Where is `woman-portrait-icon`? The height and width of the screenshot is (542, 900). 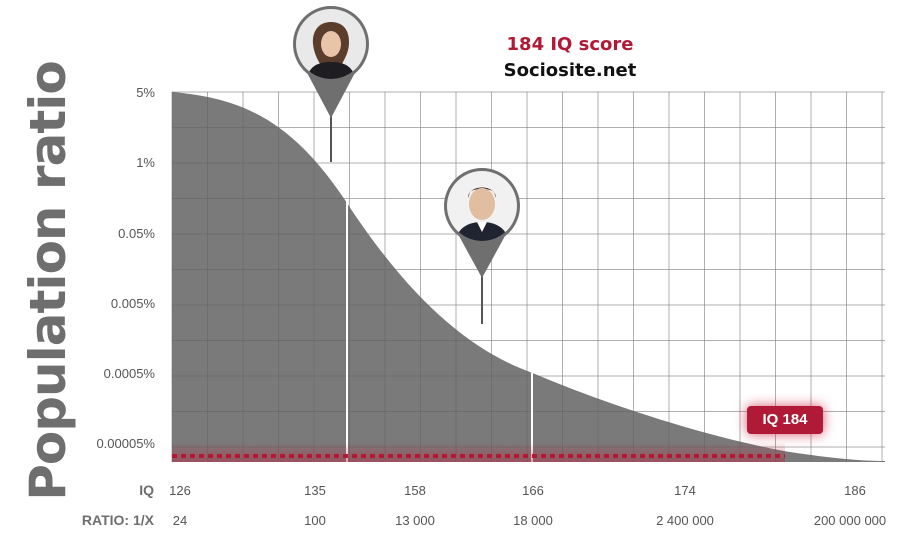 woman-portrait-icon is located at coordinates (331, 44).